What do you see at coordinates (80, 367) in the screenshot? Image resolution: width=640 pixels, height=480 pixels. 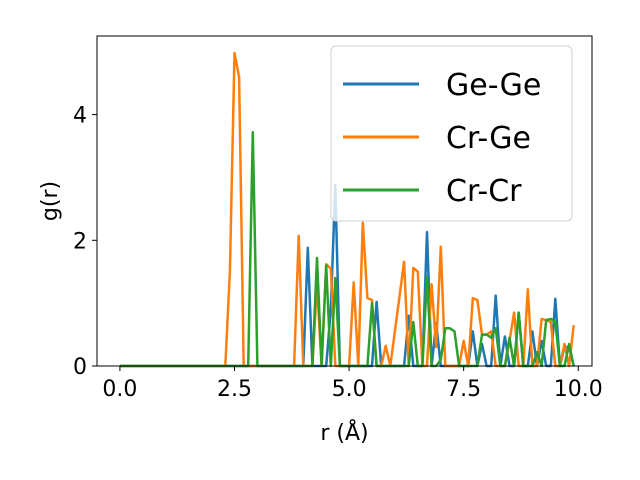 I see `y-tick-label: 0` at bounding box center [80, 367].